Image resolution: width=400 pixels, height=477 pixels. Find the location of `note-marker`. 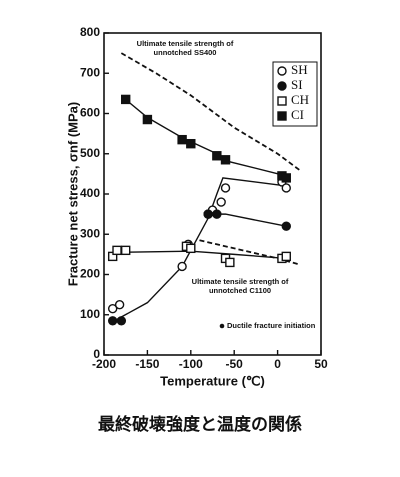

note-marker is located at coordinates (222, 326).